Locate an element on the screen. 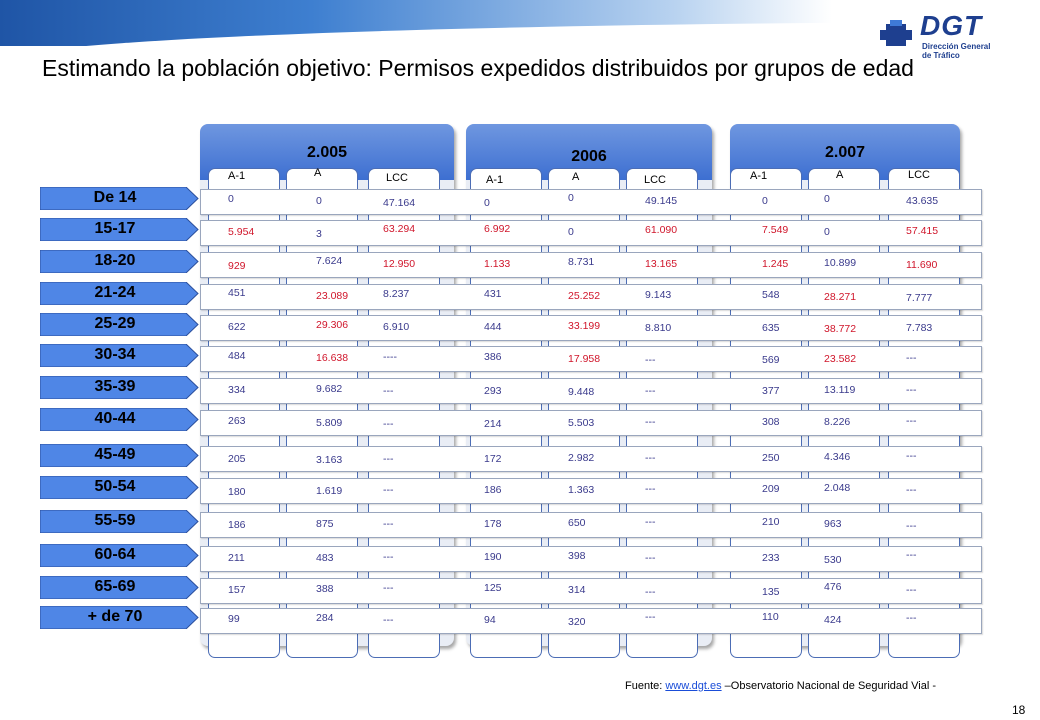 The image size is (1040, 720). dgt-logo-icon is located at coordinates (896, 33).